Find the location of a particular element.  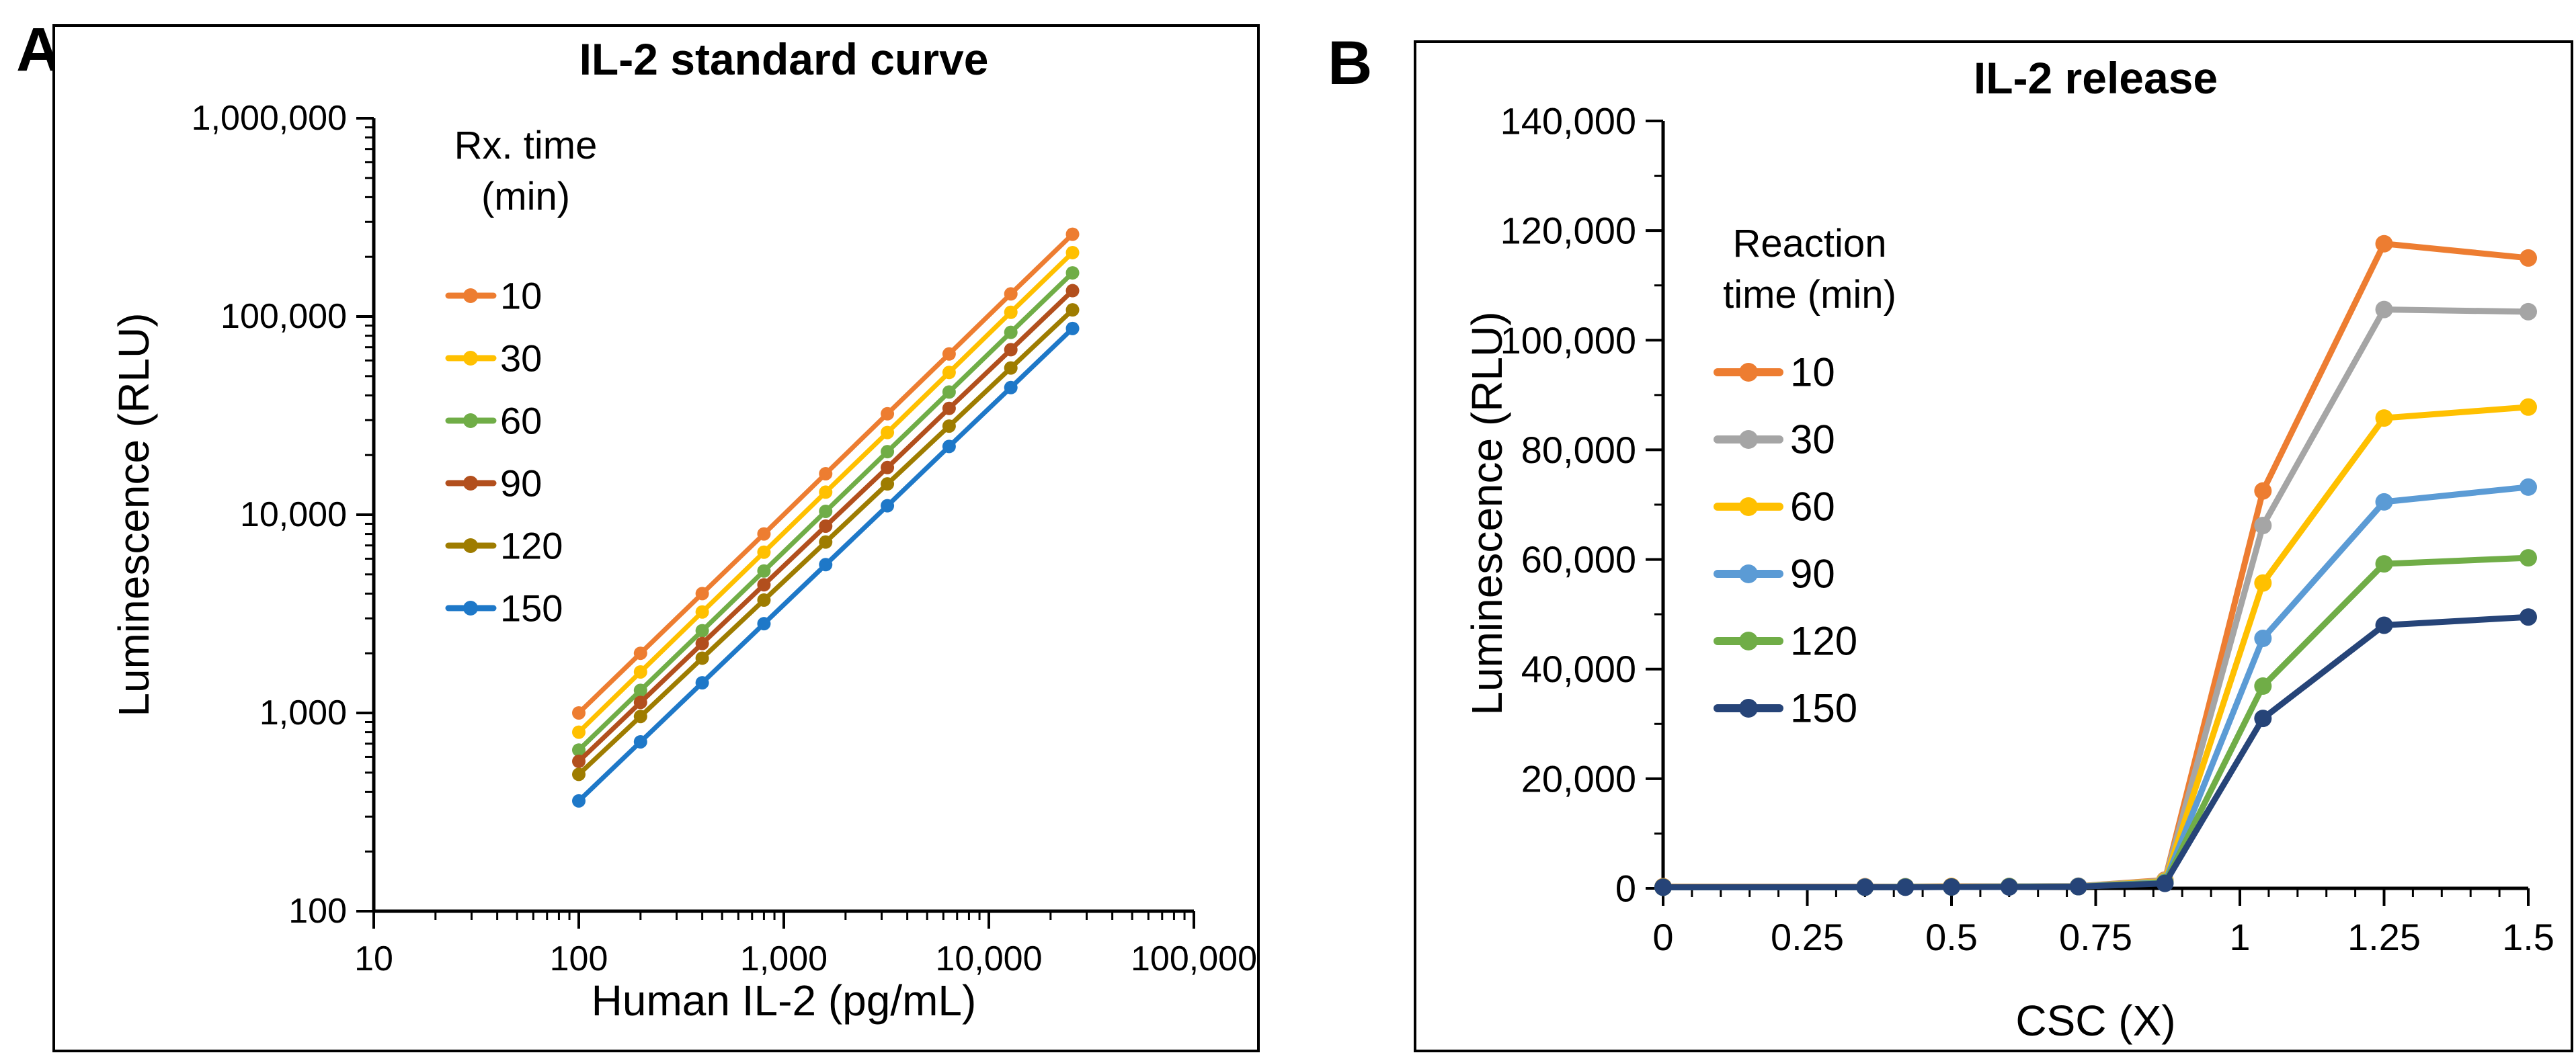

x-tick-label: 10,000 is located at coordinates (988, 958).